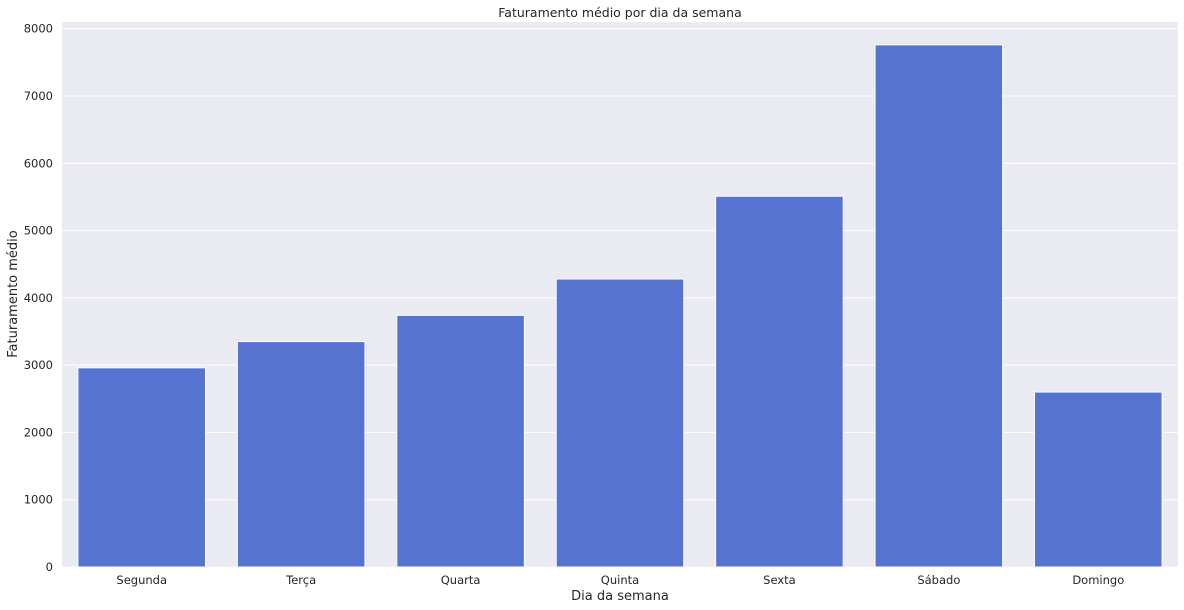  I want to click on x-axis-label: Dia da semana, so click(620, 596).